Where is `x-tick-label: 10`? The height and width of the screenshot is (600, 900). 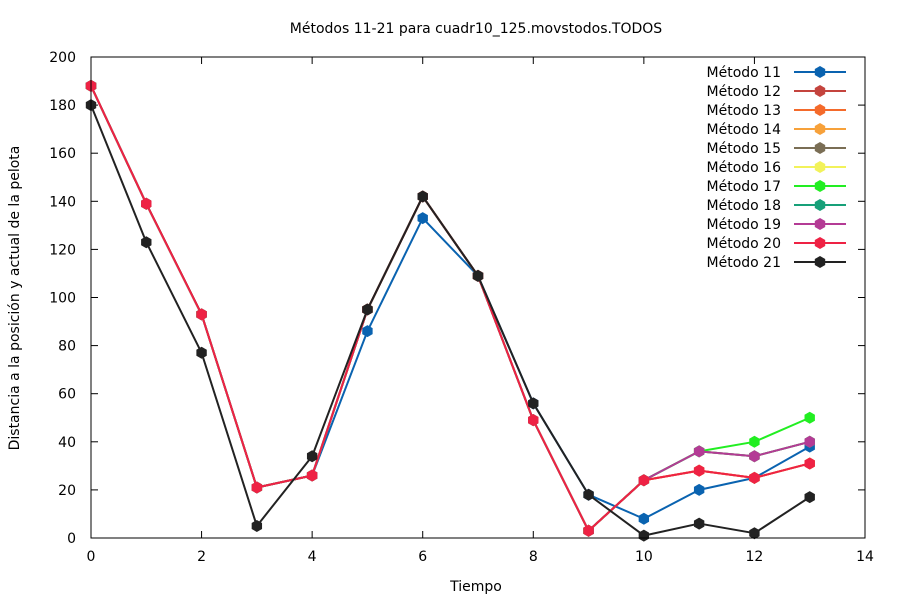 x-tick-label: 10 is located at coordinates (644, 557).